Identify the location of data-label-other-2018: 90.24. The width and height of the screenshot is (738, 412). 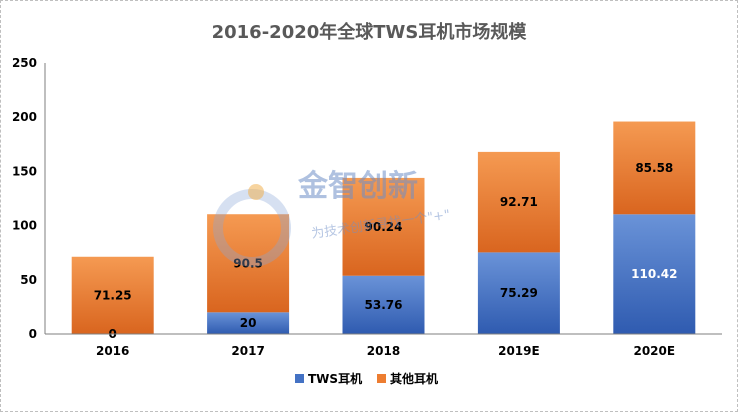
(384, 227).